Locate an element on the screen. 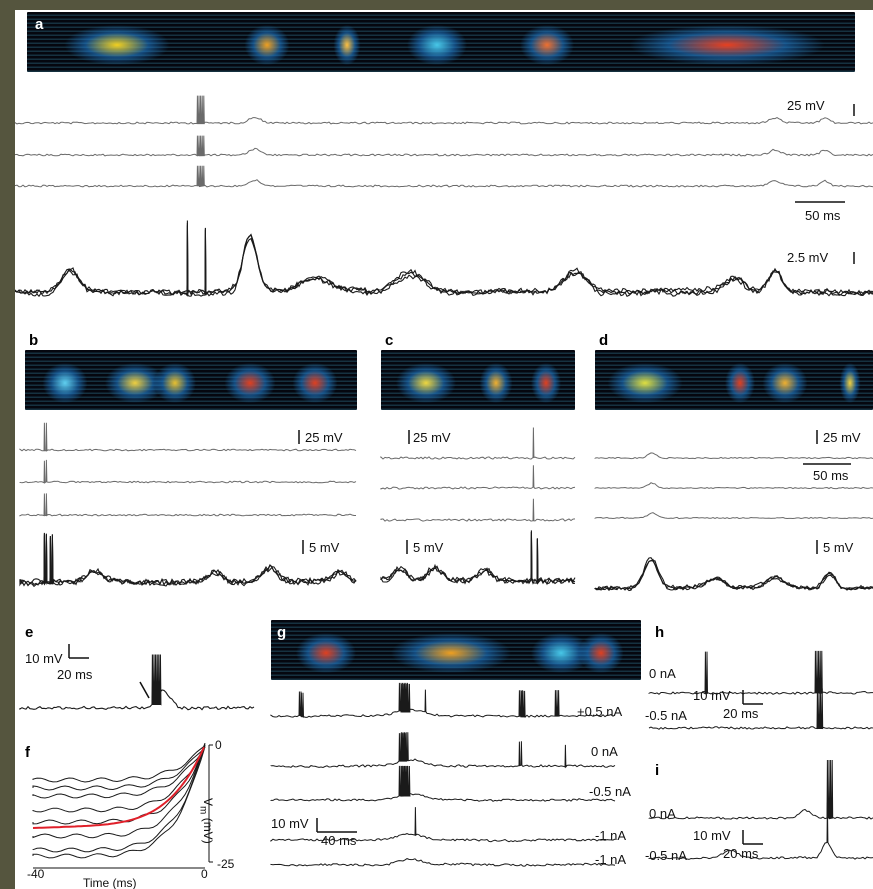  scale-e-t: 20 ms is located at coordinates (75, 674).